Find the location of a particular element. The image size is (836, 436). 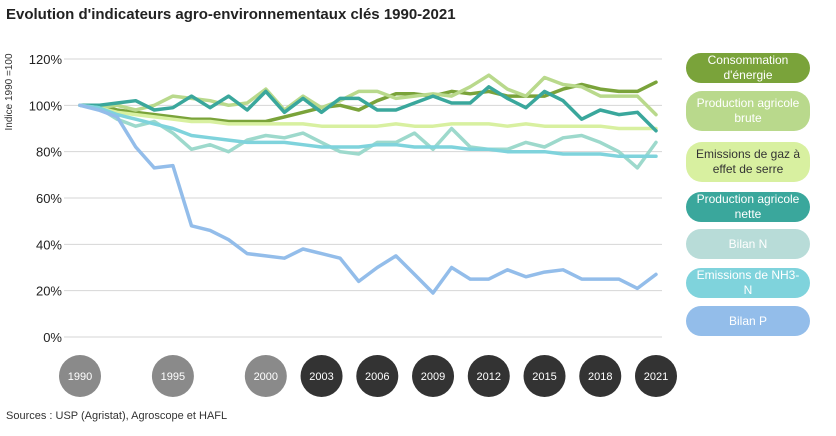

y-tick-label: 40% is located at coordinates (49, 244).